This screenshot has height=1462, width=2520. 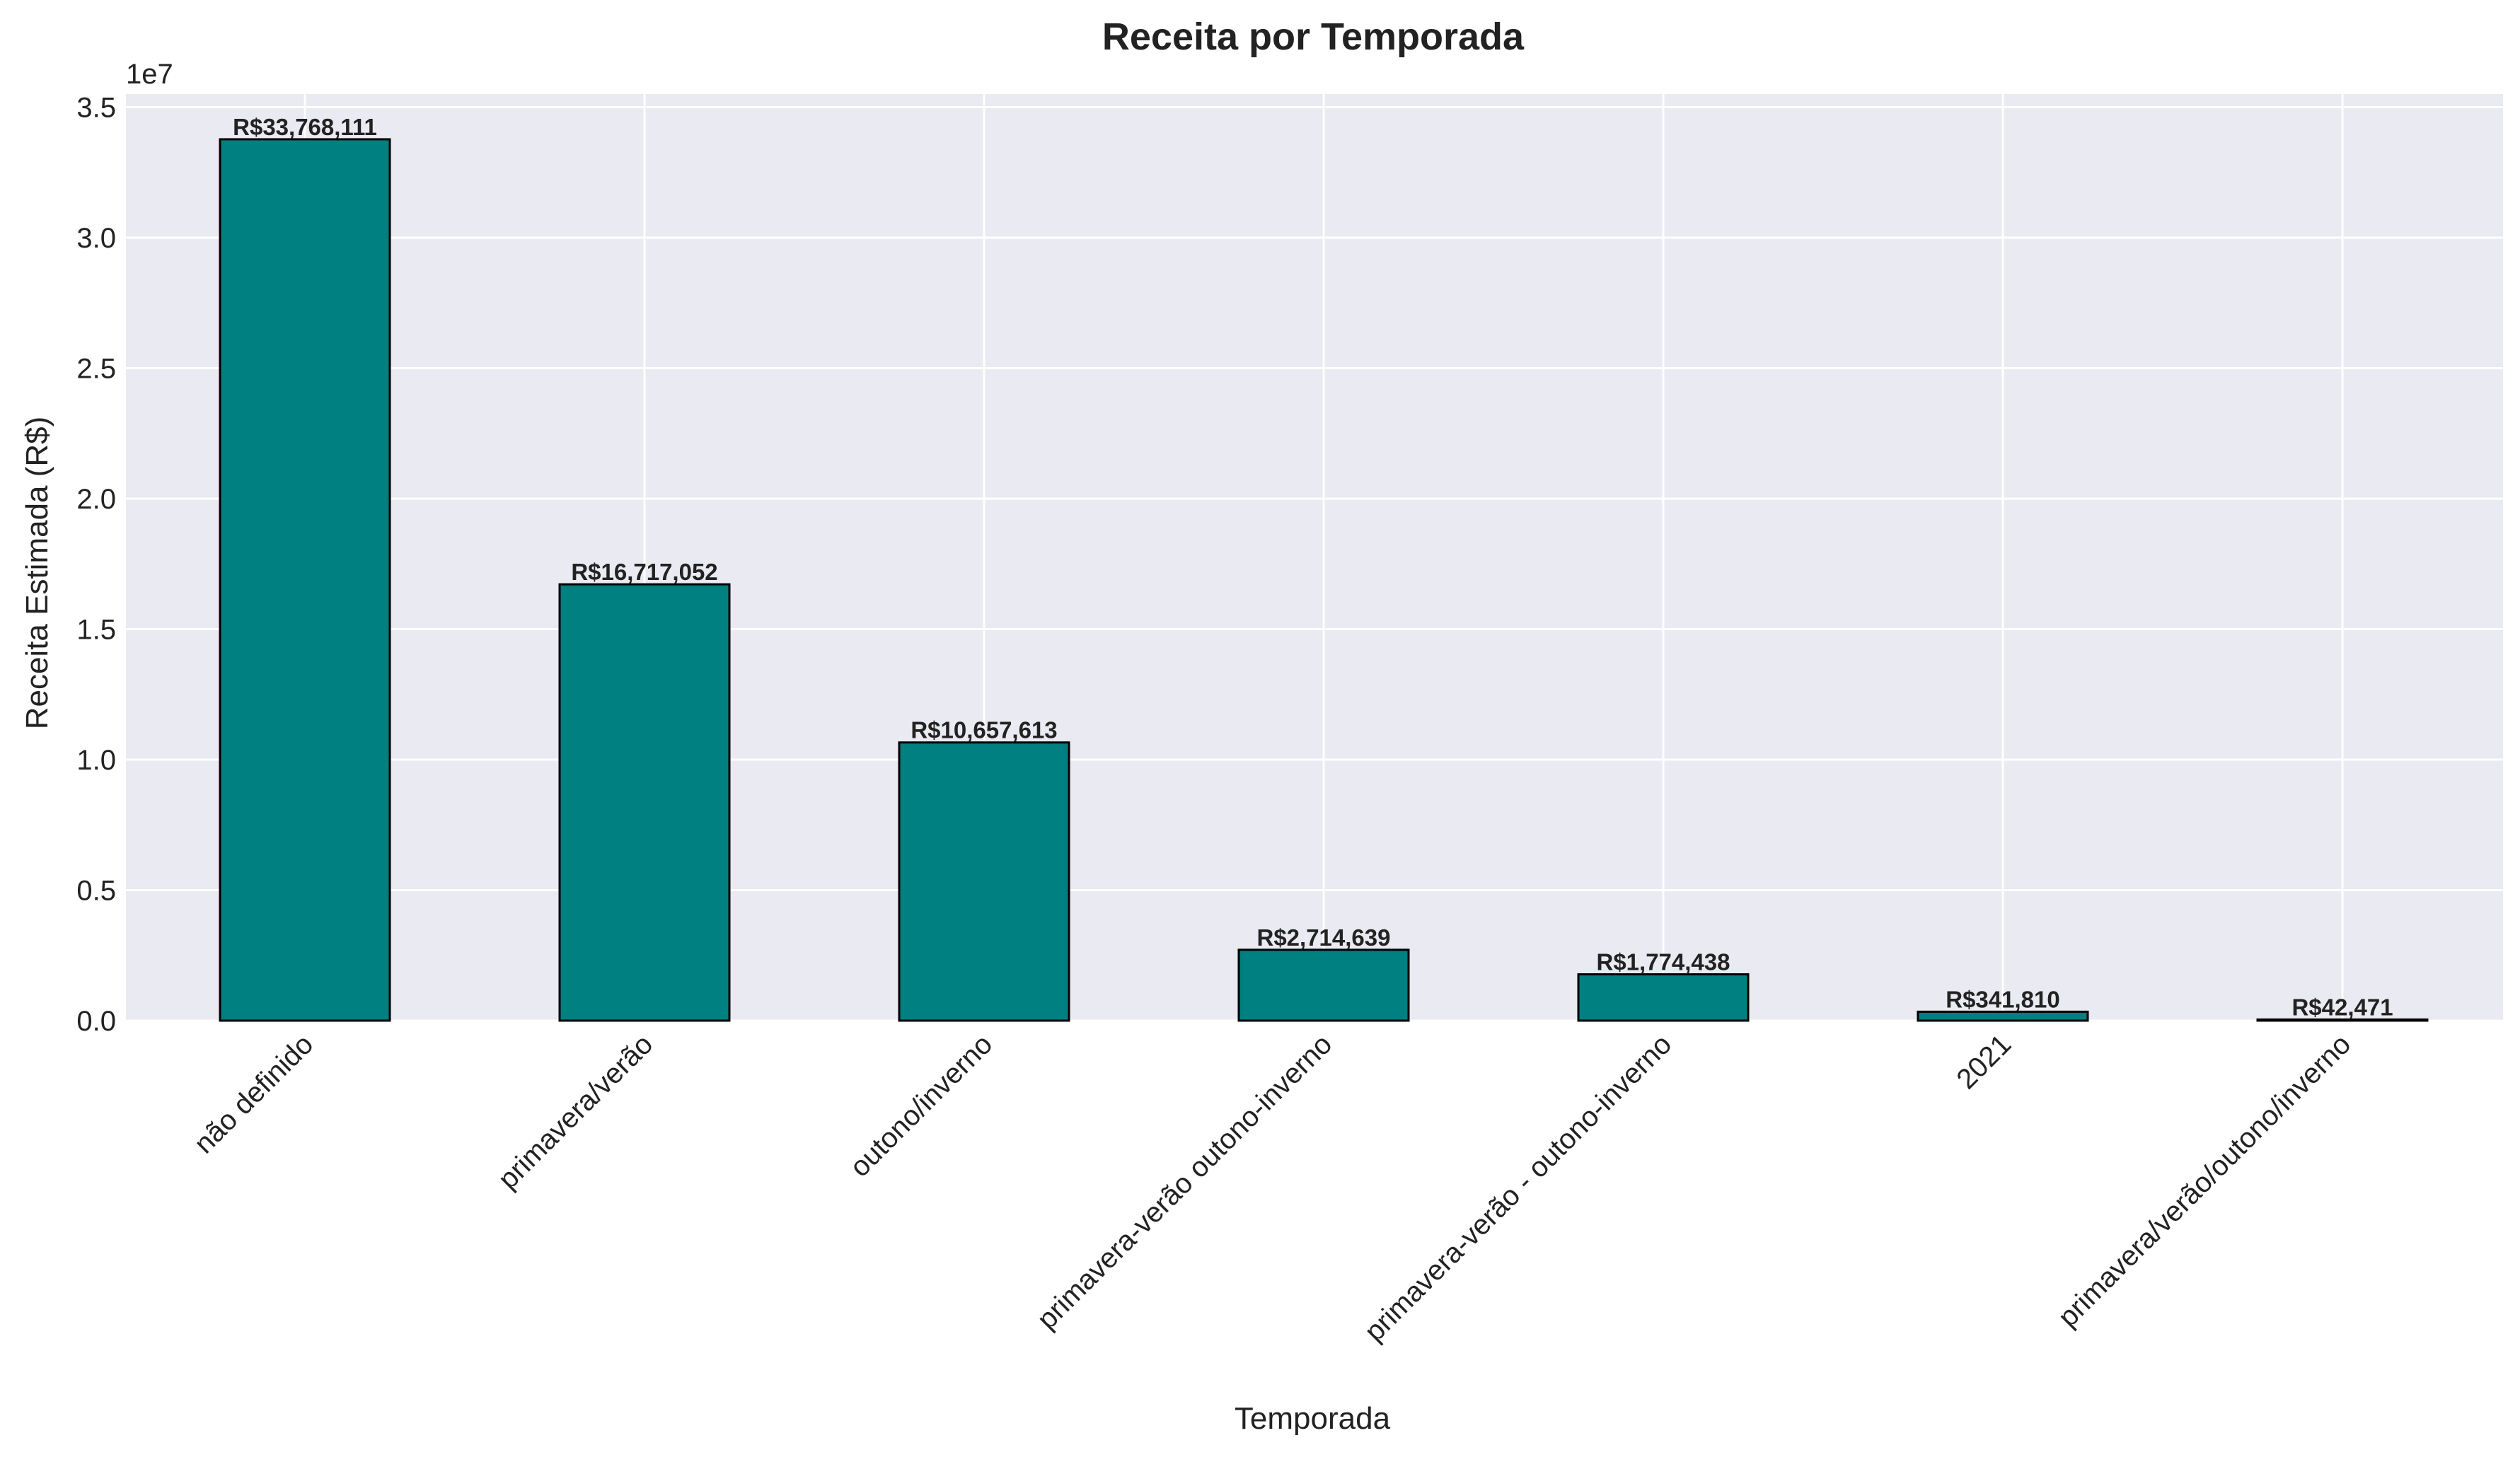 I want to click on x-tick-label: primavera/verão, so click(x=576, y=1111).